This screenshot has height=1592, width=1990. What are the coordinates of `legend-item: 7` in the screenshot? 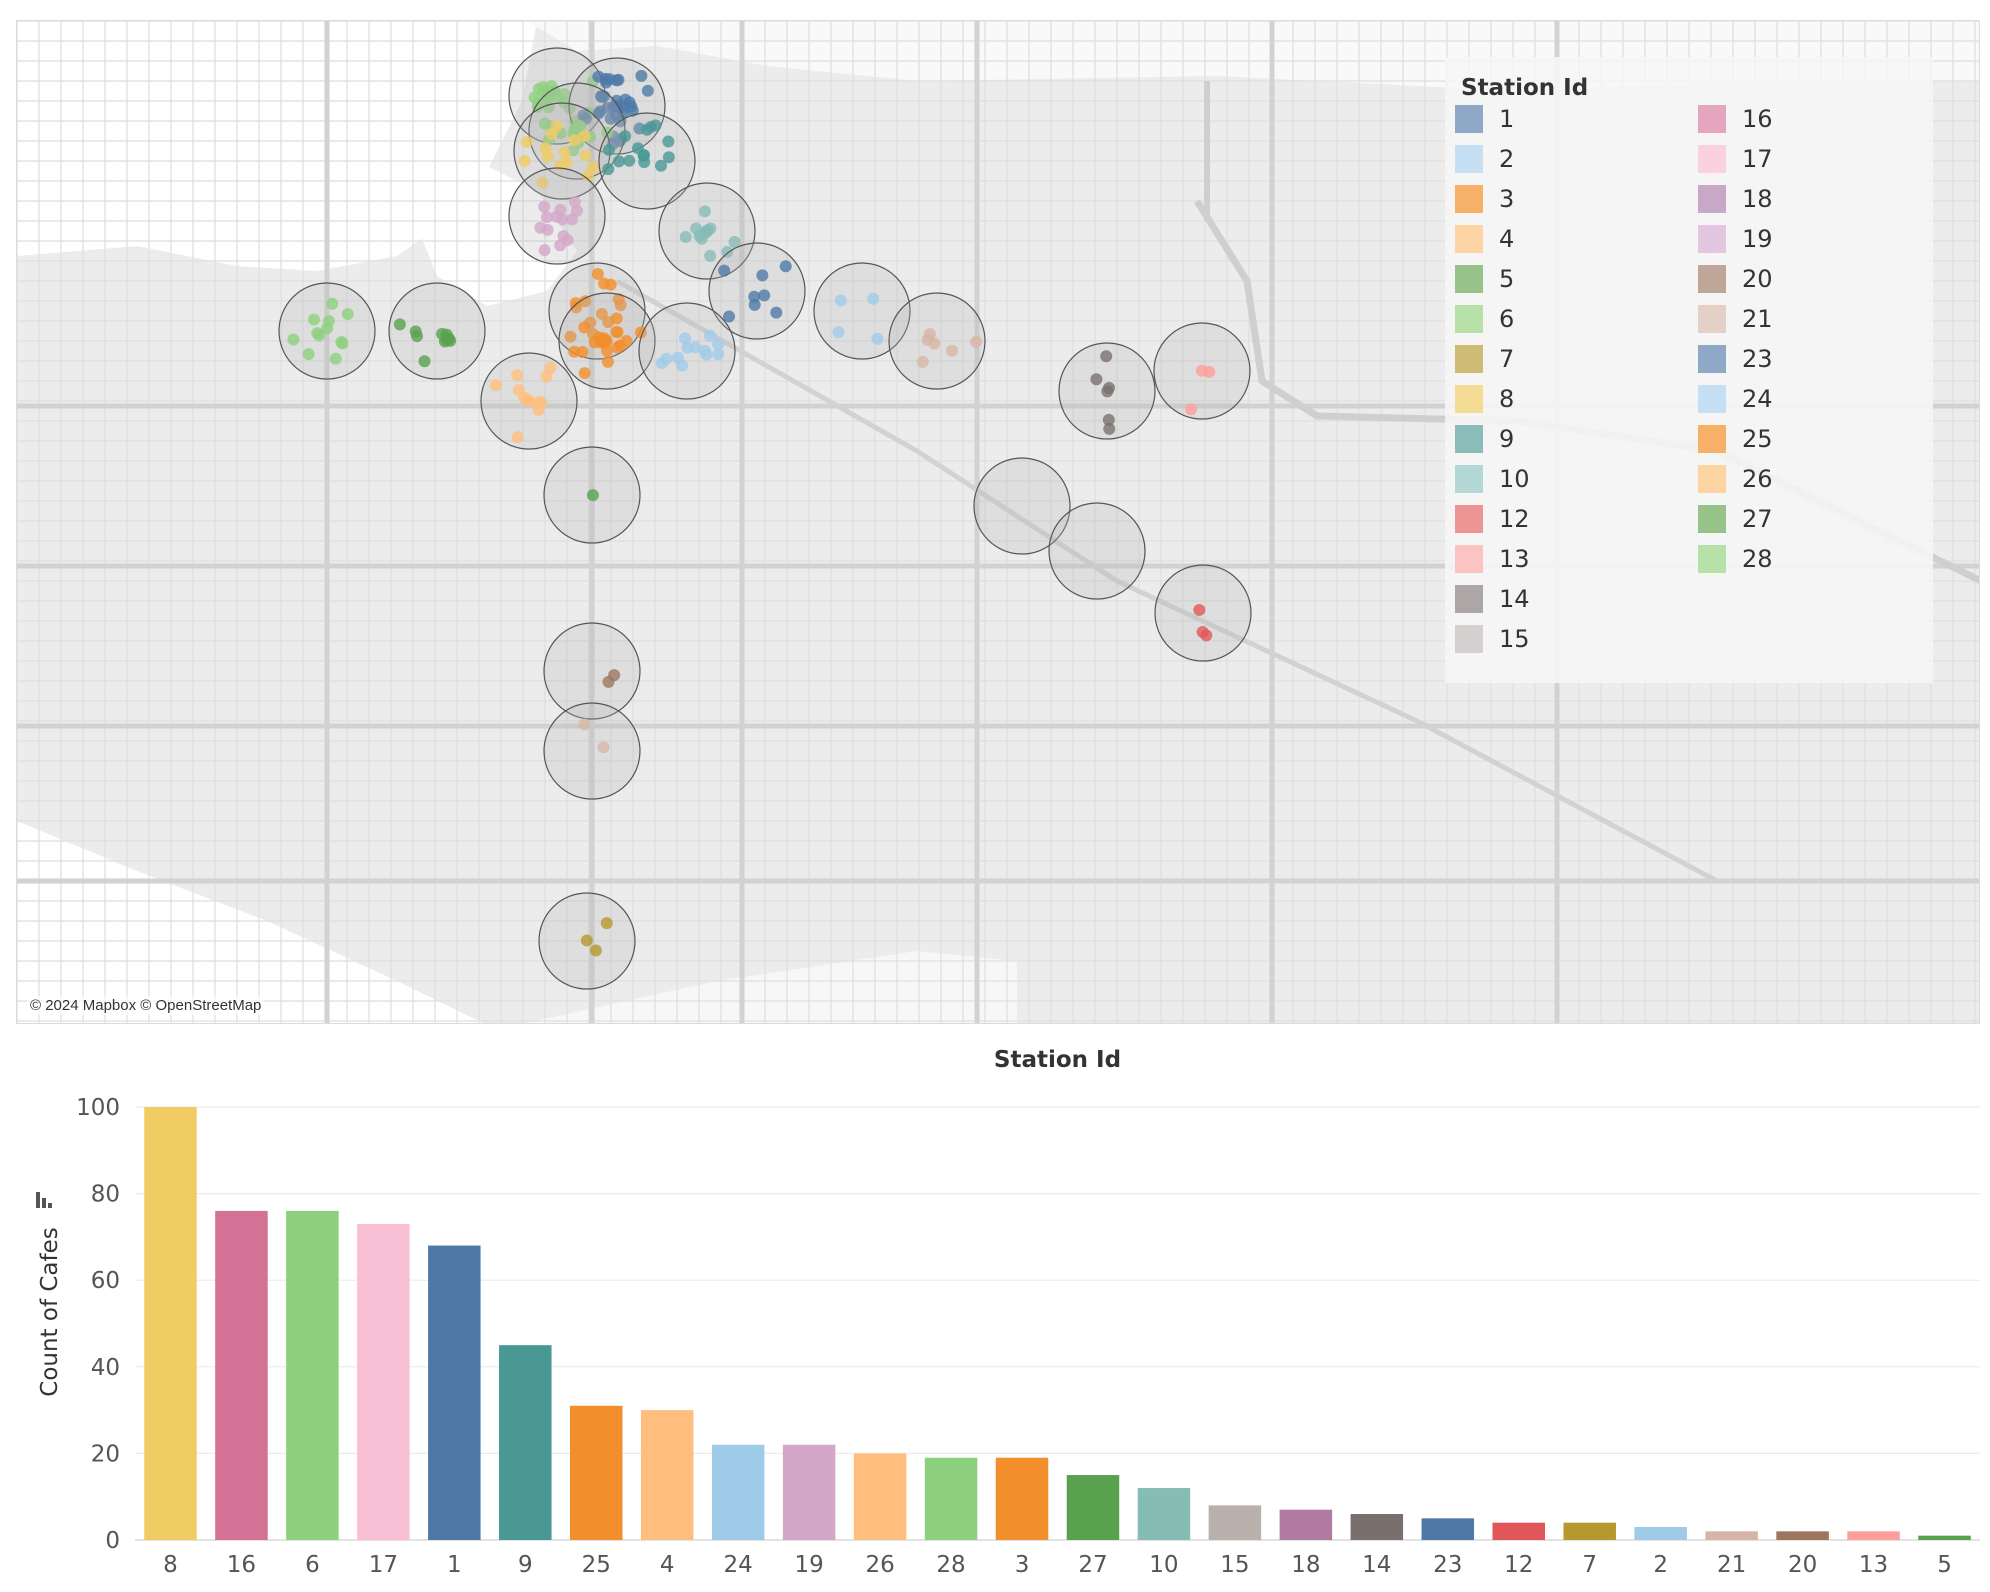 It's located at (1484, 359).